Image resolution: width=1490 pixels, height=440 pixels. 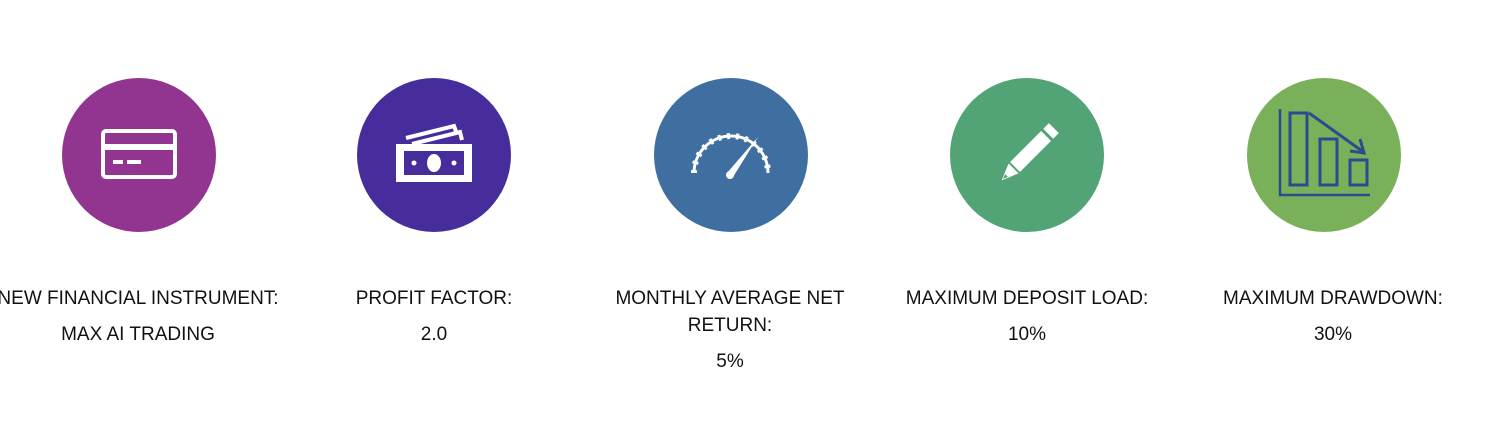 I want to click on metric-text: MONTHLY AVERAGE NET RETURN: 5%, so click(x=730, y=330).